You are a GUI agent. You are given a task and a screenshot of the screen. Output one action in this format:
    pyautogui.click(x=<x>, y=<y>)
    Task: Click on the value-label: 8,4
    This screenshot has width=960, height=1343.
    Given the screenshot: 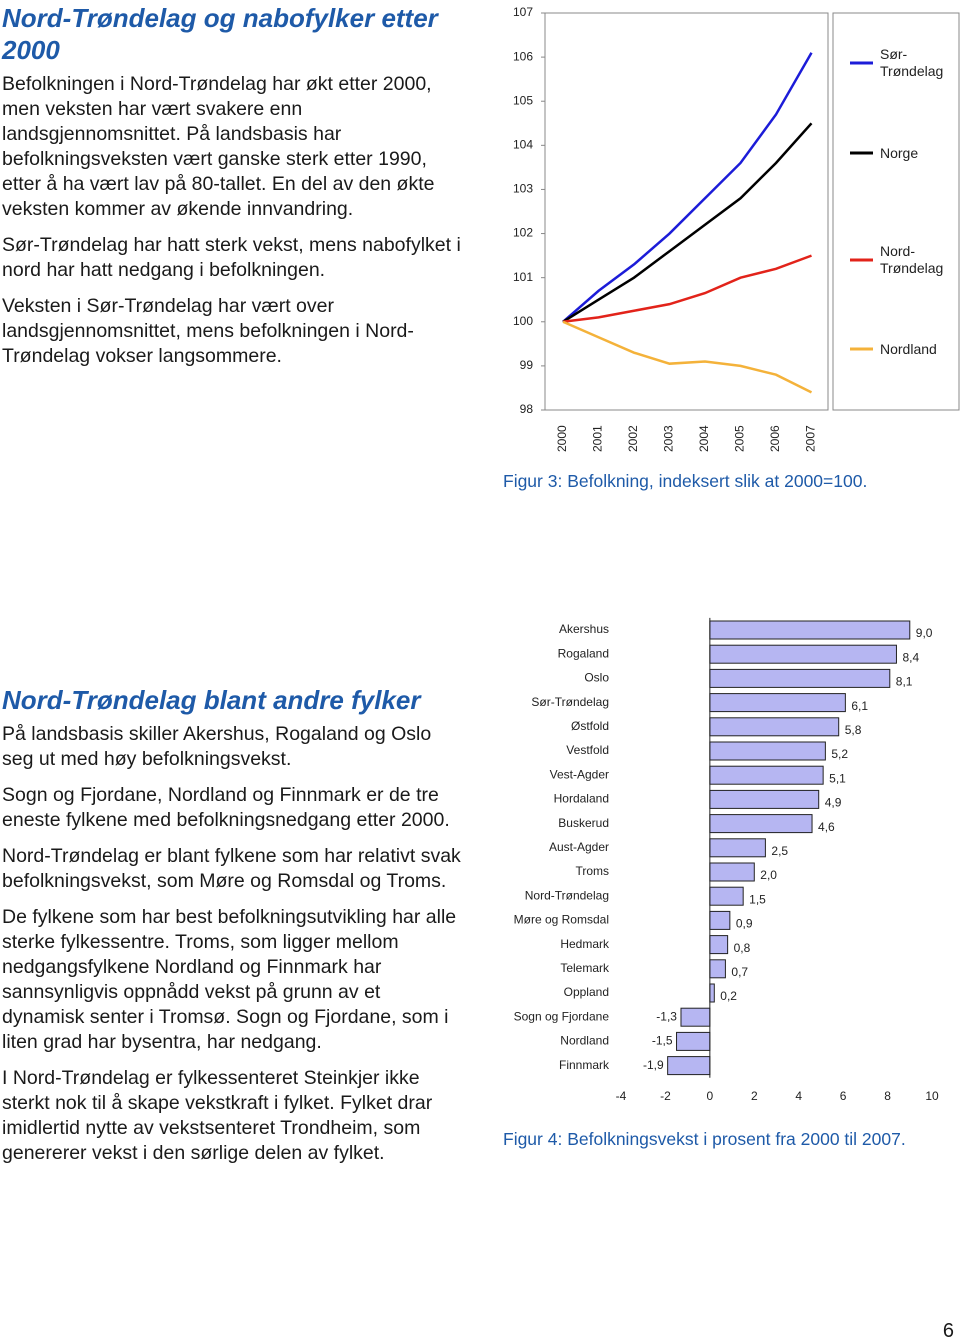 What is the action you would take?
    pyautogui.click(x=910, y=657)
    